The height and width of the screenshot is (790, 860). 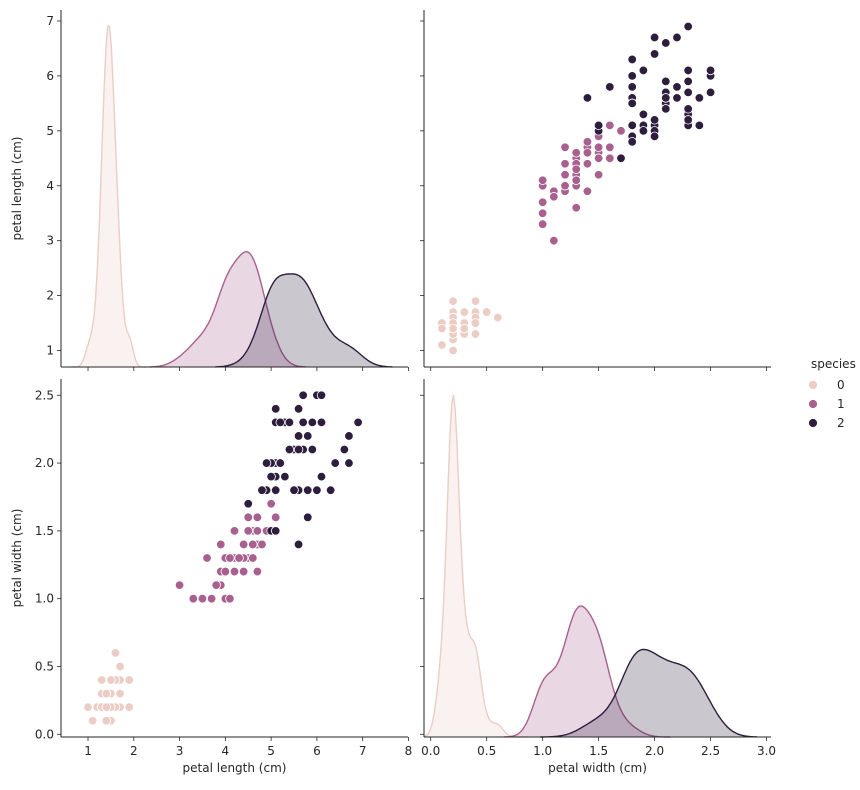 I want to click on legend-item-0: 0, so click(x=826, y=385).